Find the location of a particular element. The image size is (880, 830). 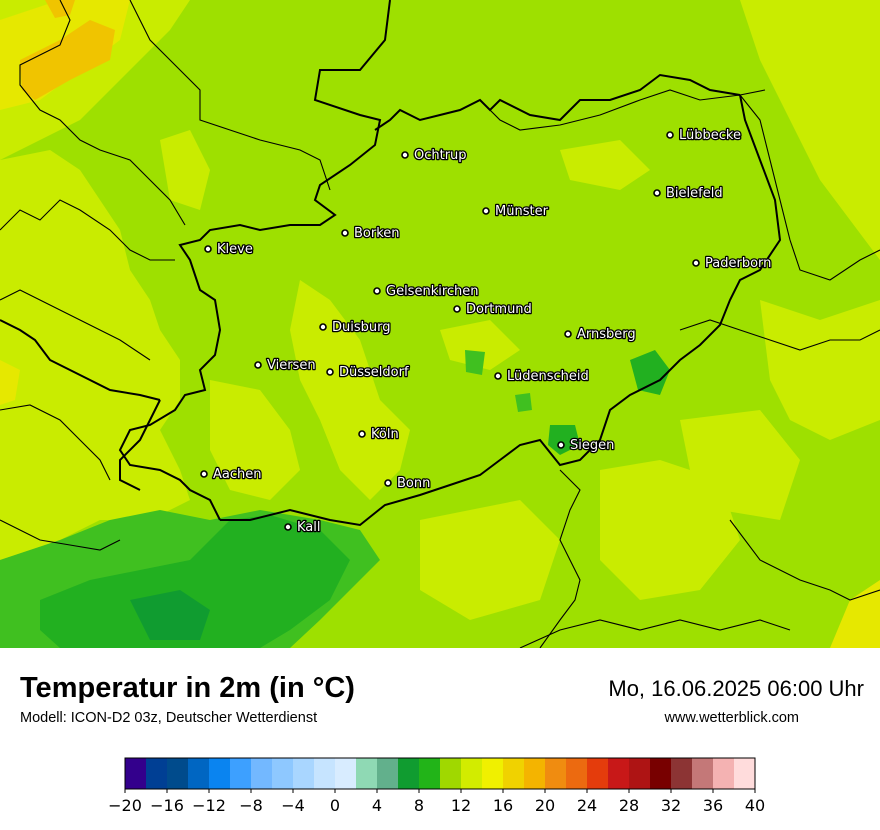

city-label: Düsseldorf is located at coordinates (374, 372).